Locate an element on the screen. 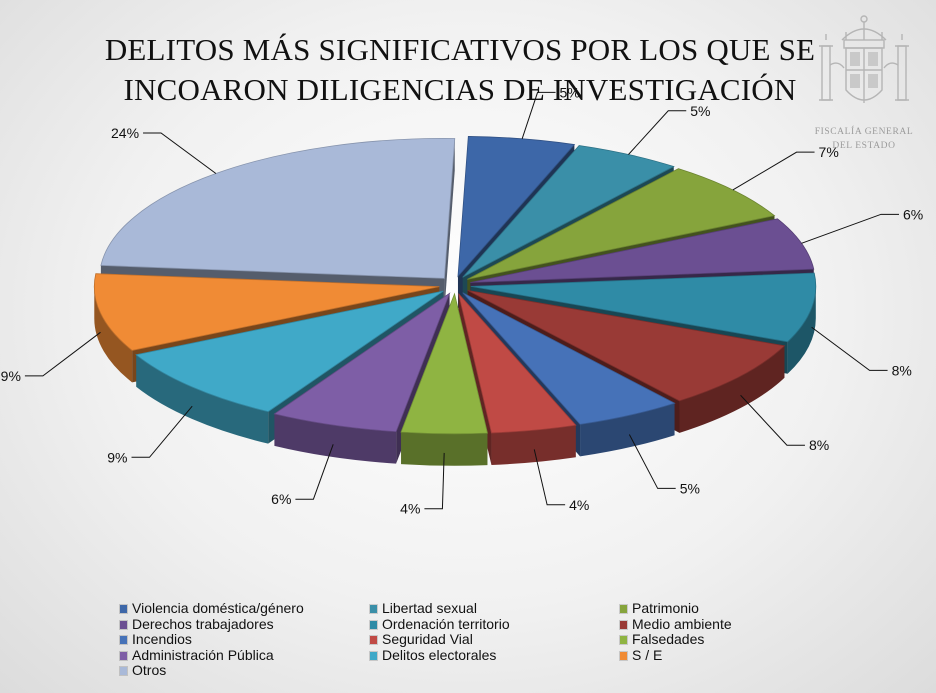  pie-slice-falsedades is located at coordinates (444, 363).